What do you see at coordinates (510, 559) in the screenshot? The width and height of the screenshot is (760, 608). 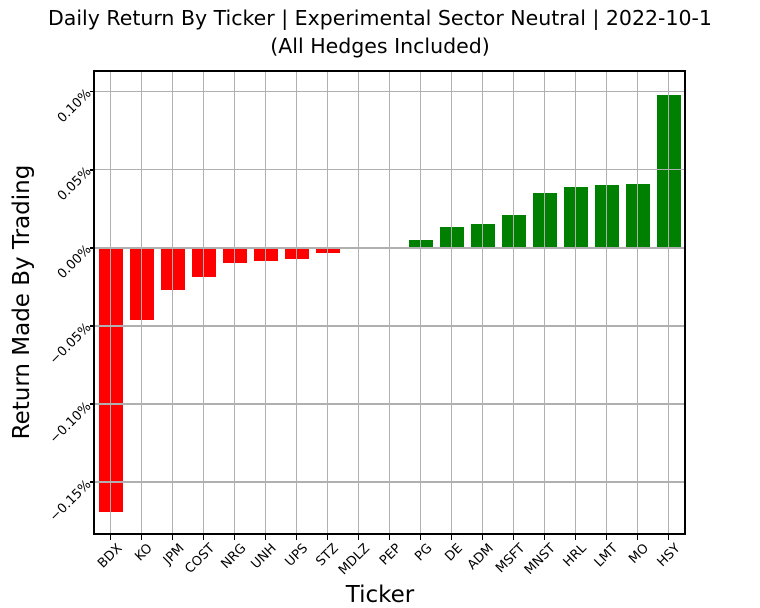 I see `x-tick-label: MSFT` at bounding box center [510, 559].